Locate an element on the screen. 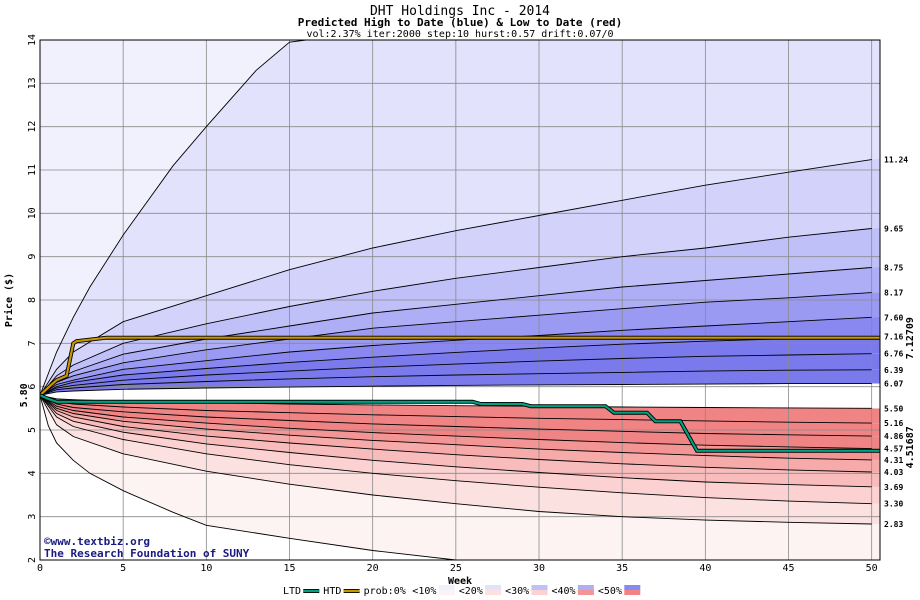 The image size is (920, 600). quantile-value-label: 3.69 is located at coordinates (893, 487).